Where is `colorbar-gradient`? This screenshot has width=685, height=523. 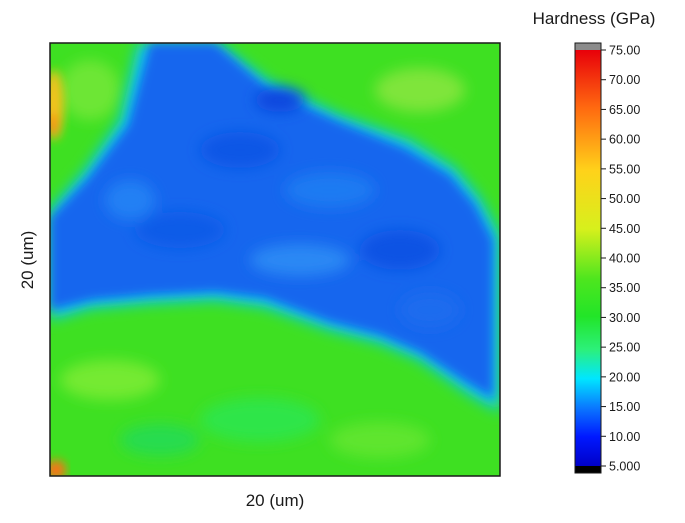 colorbar-gradient is located at coordinates (588, 258).